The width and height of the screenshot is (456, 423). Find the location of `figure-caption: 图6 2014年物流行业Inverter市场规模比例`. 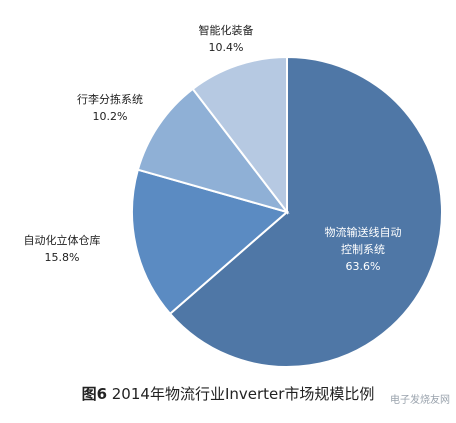

figure-caption: 图6 2014年物流行业Inverter市场规模比例 is located at coordinates (228, 393).